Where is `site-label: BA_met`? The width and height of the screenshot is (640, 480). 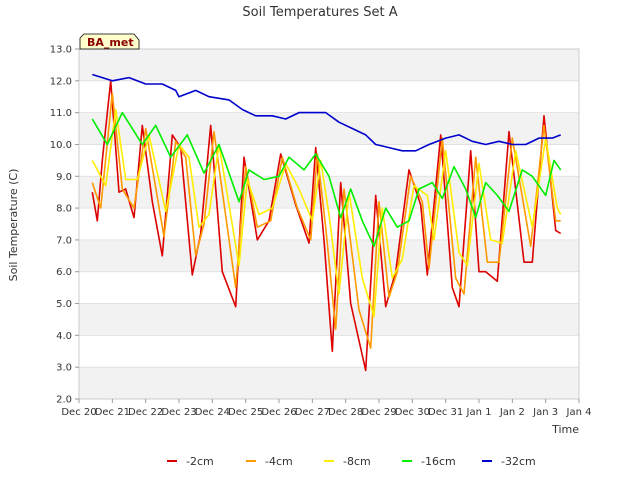
site-label: BA_met is located at coordinates (110, 42).